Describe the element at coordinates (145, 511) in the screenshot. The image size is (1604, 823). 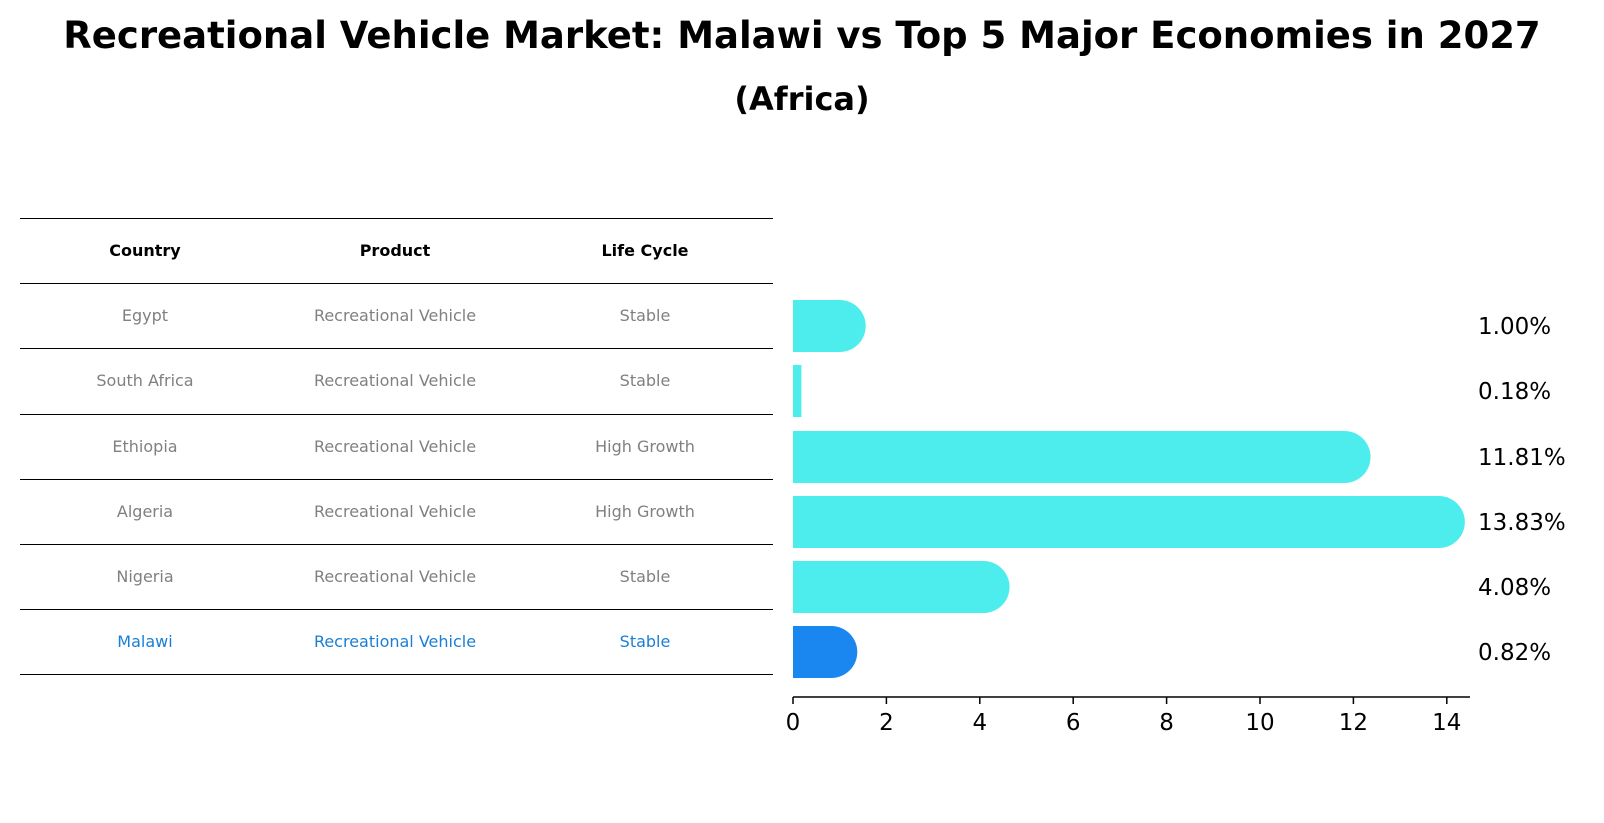
I see `country-cell: Algeria` at that location.